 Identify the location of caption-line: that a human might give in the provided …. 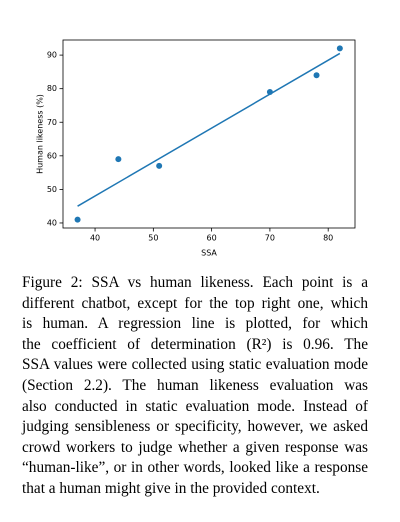
(171, 488).